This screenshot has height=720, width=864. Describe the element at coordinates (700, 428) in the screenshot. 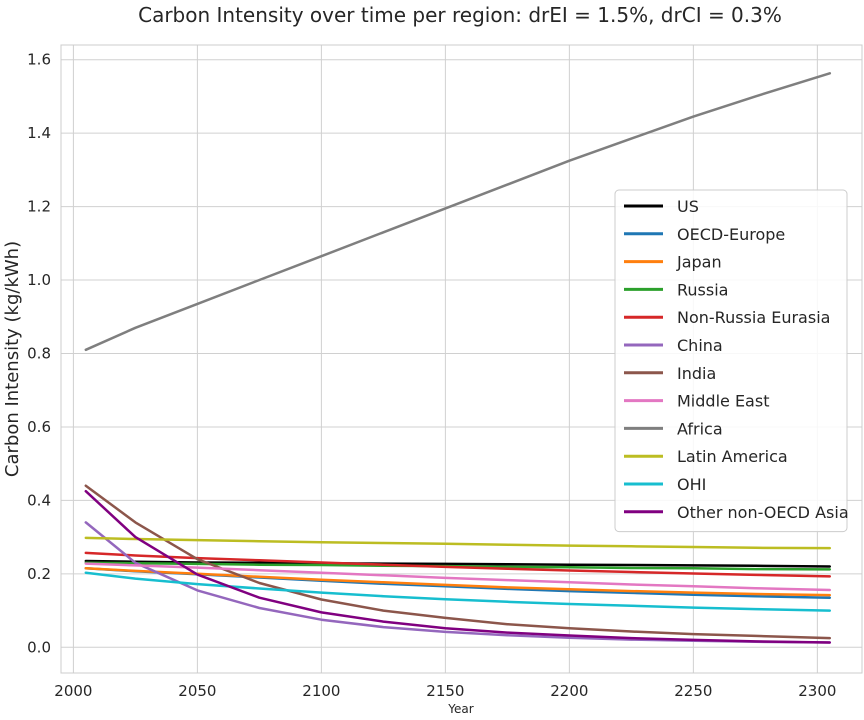

I see `legend-label-africa: Africa` at that location.